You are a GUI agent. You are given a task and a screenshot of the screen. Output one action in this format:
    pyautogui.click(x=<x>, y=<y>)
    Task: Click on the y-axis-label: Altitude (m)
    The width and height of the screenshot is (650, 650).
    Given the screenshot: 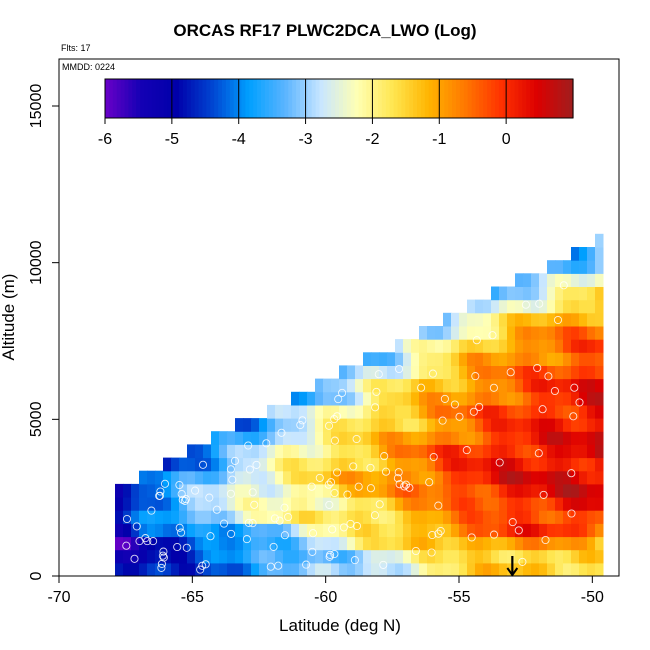 What is the action you would take?
    pyautogui.click(x=9, y=317)
    